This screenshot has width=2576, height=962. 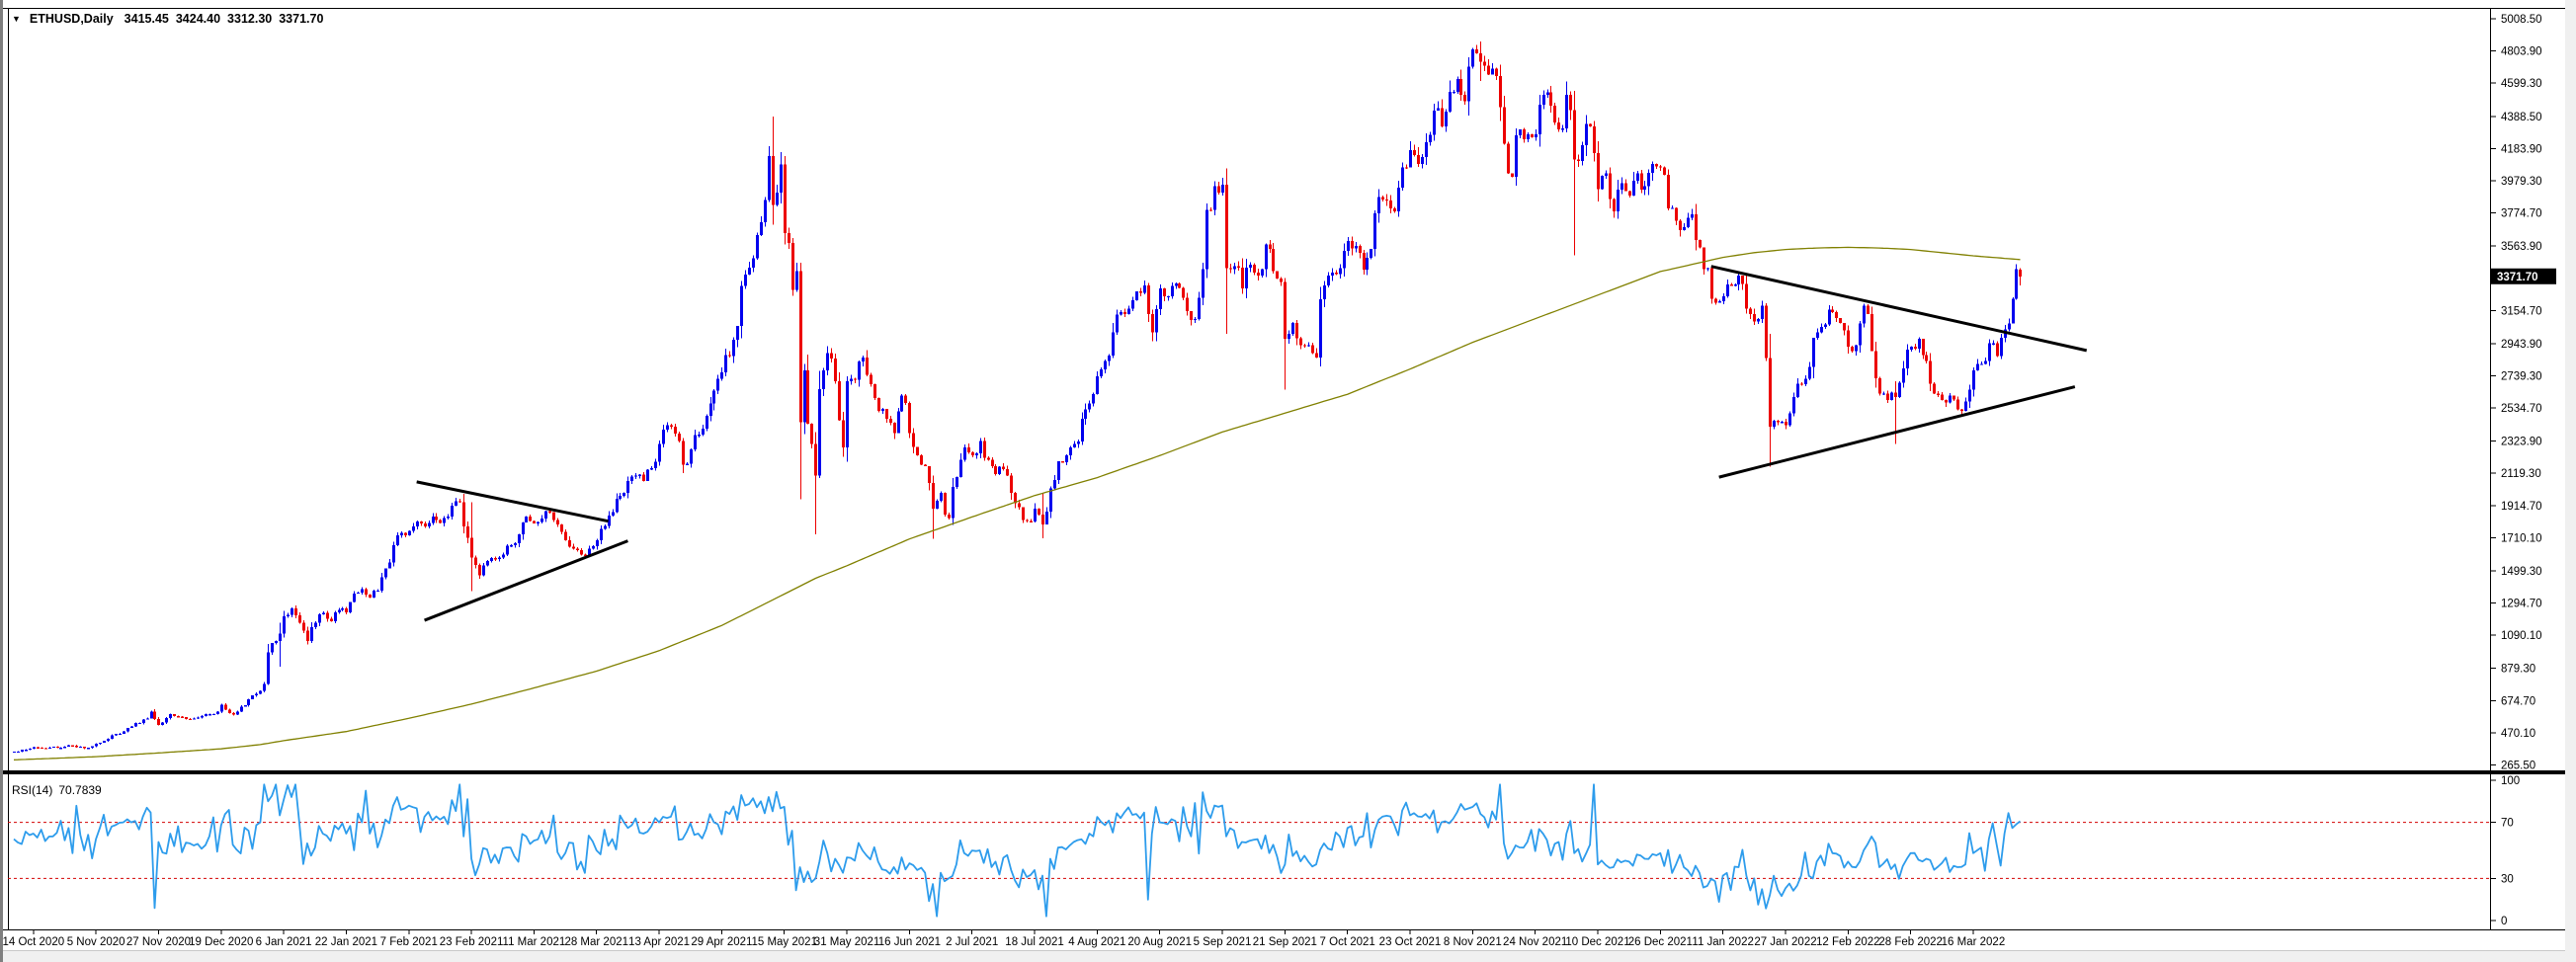 I want to click on rsi-line, so click(x=1017, y=850).